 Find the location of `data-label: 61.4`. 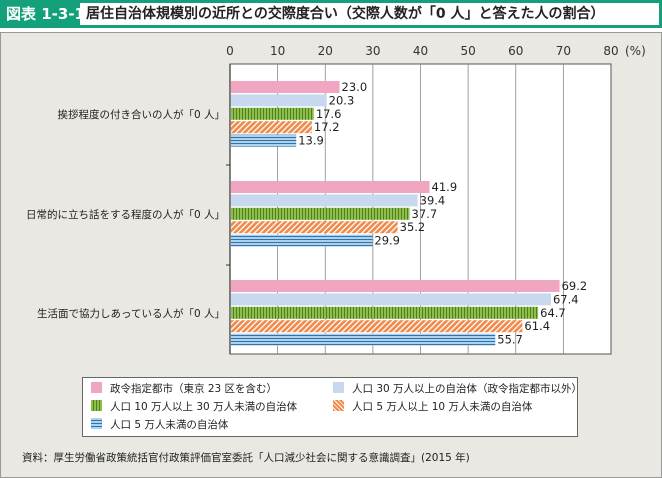

data-label: 61.4 is located at coordinates (537, 326).